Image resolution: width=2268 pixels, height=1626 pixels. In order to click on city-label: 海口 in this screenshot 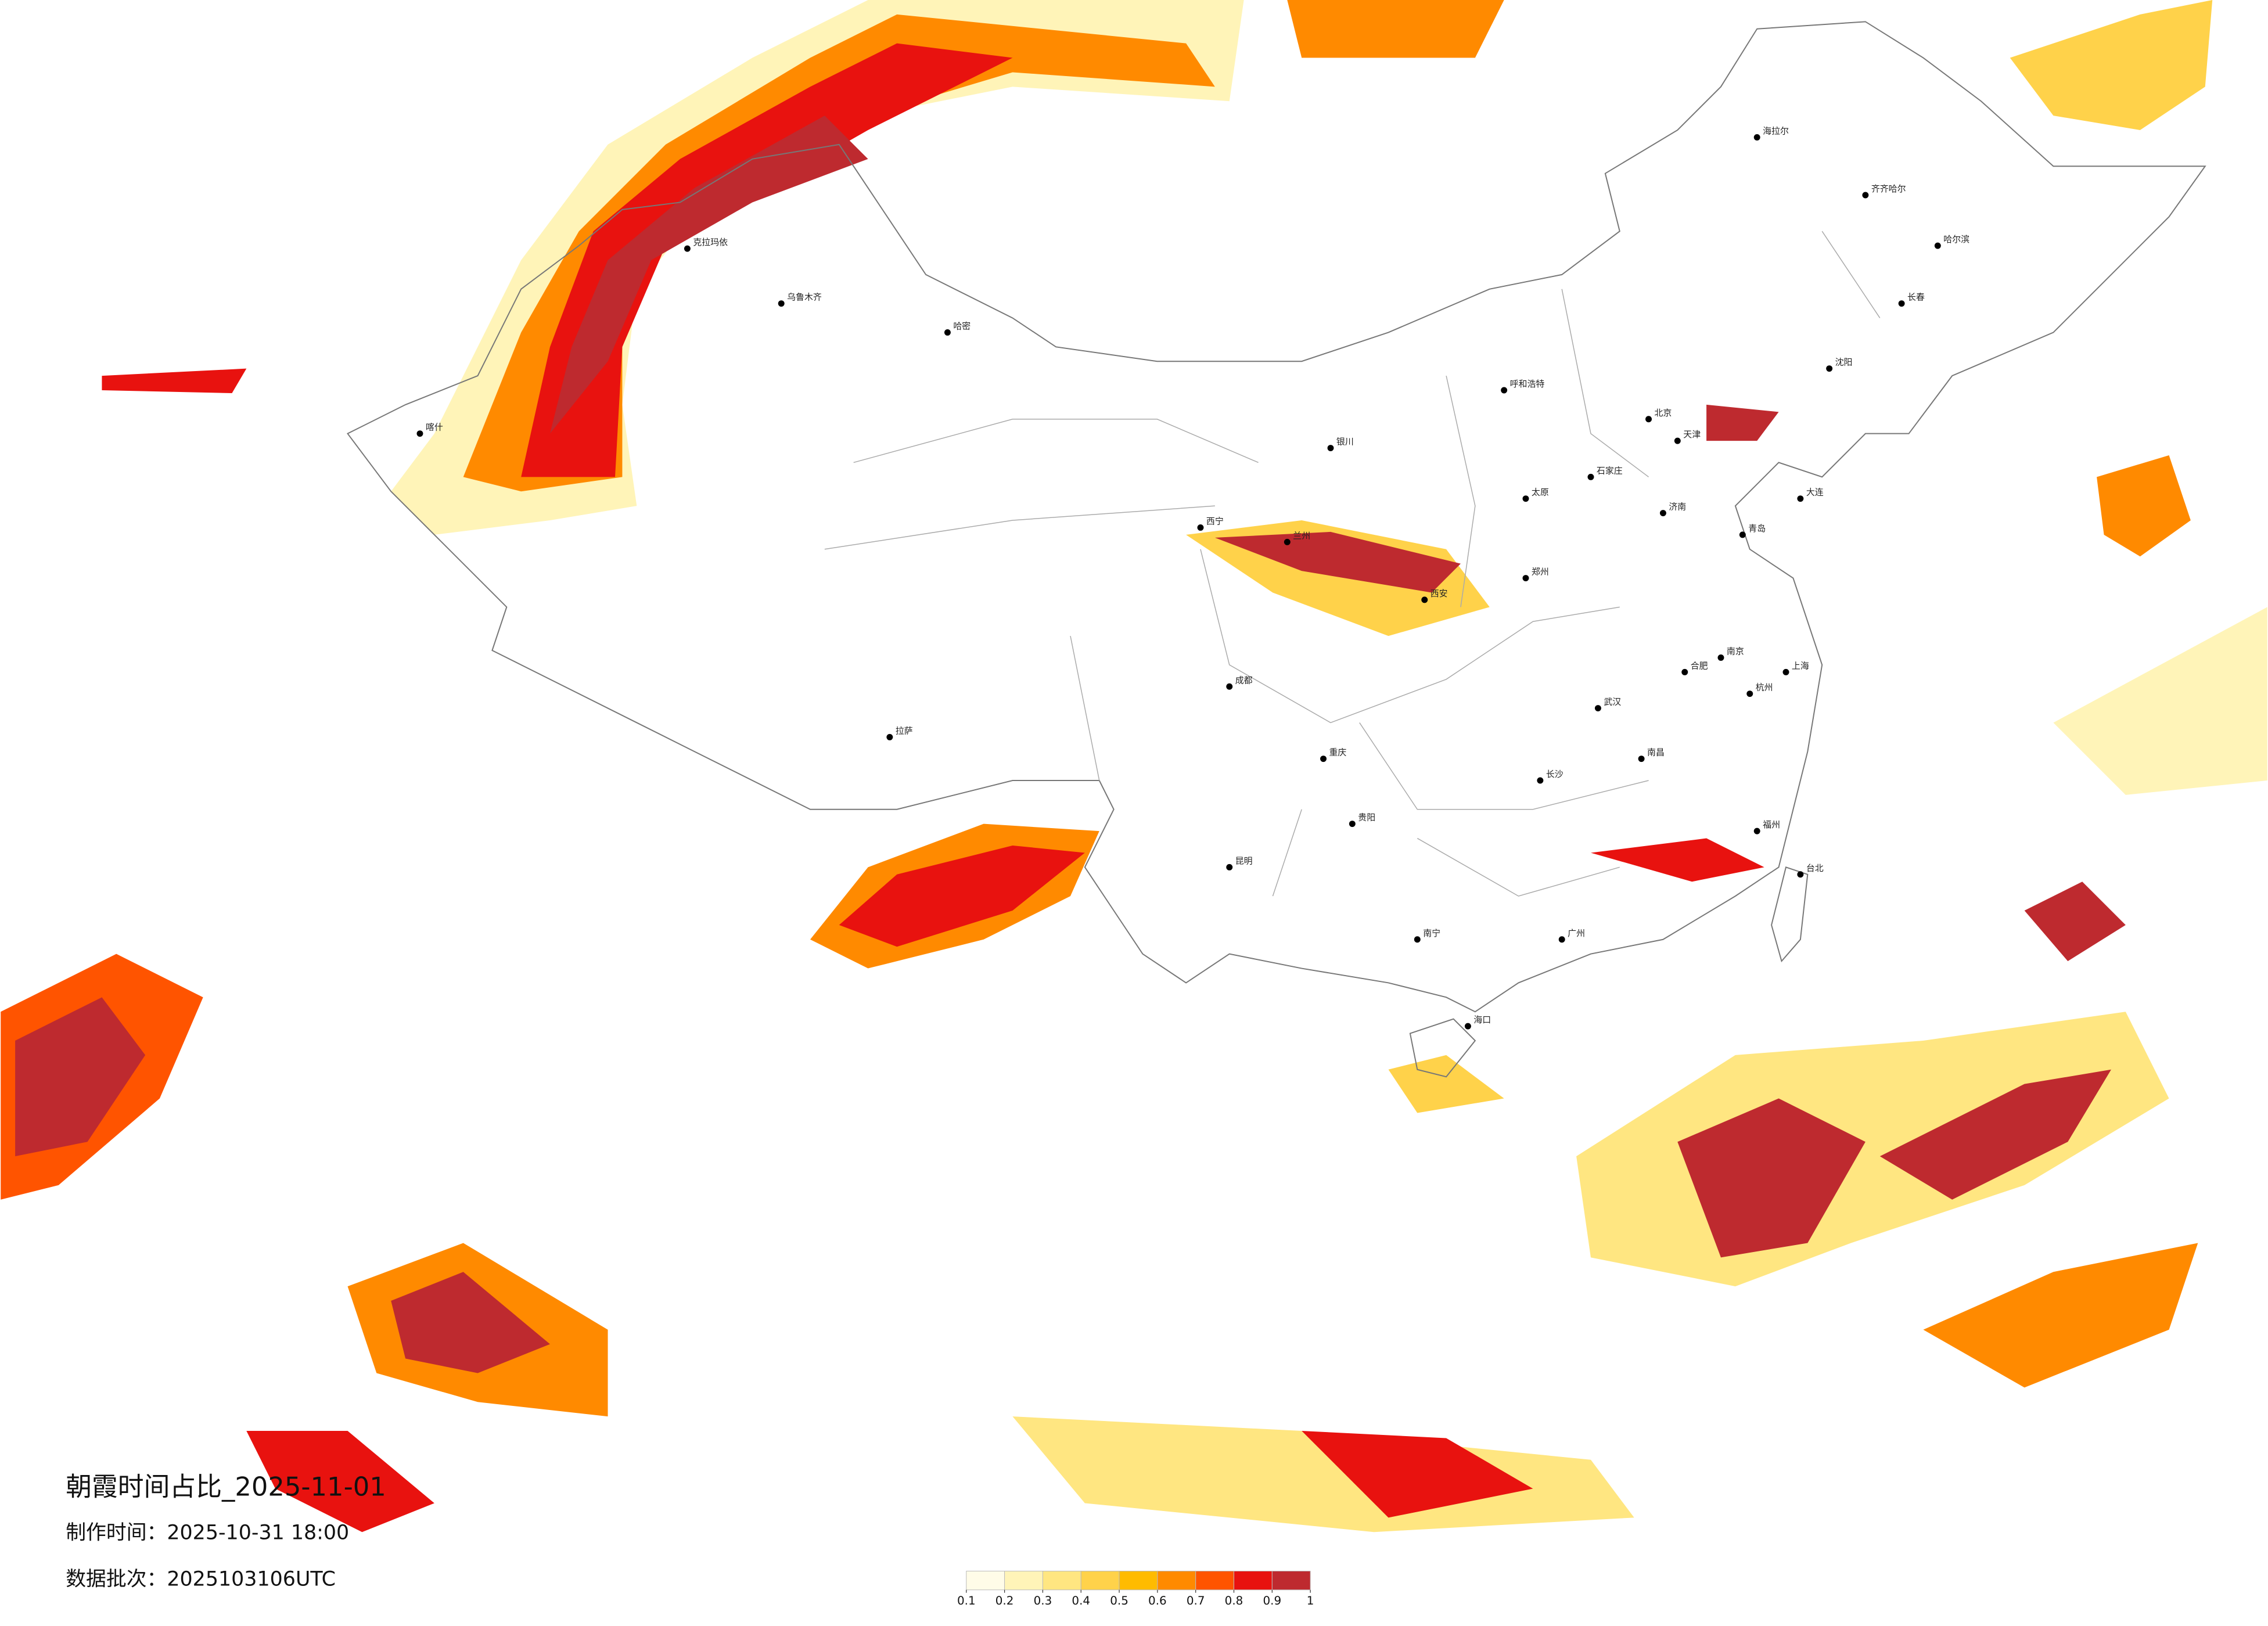, I will do `click(1482, 1020)`.